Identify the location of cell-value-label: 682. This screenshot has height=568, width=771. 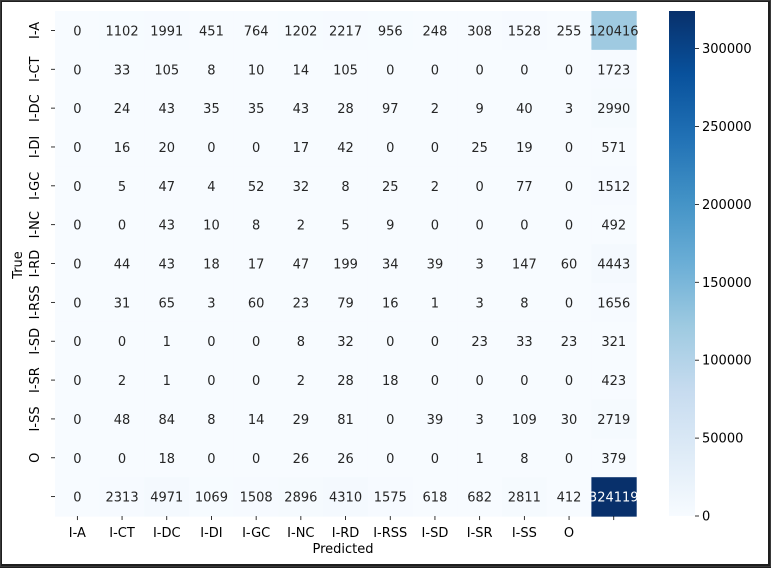
(479, 498).